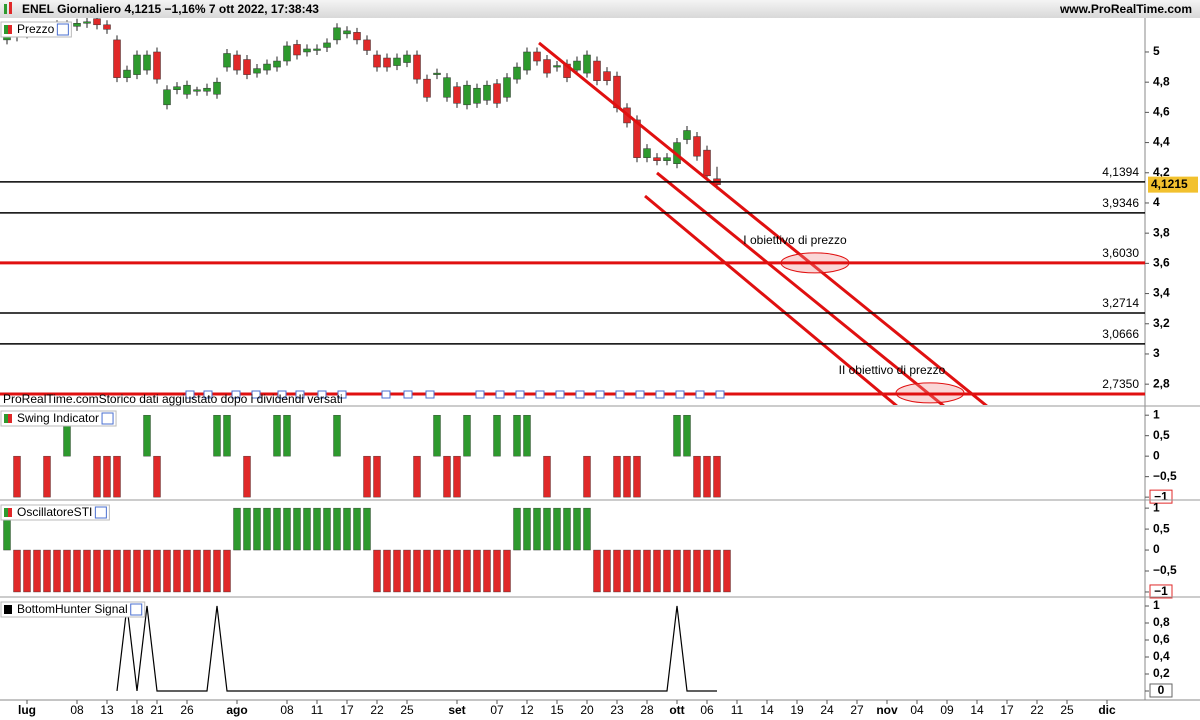 The height and width of the screenshot is (720, 1200). I want to click on x-tick-label: 06, so click(707, 710).